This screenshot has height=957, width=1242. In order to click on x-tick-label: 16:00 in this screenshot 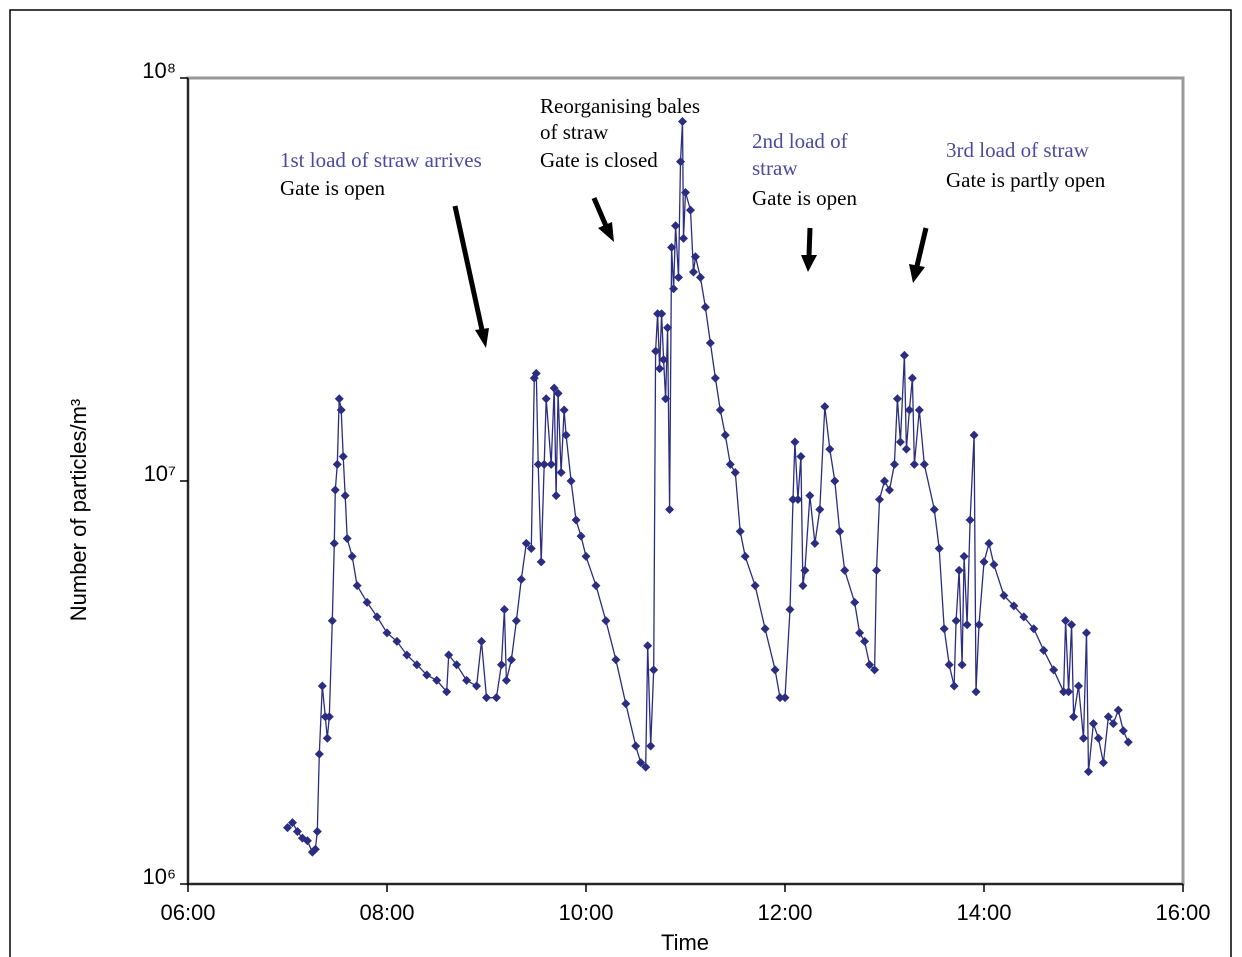, I will do `click(1182, 912)`.